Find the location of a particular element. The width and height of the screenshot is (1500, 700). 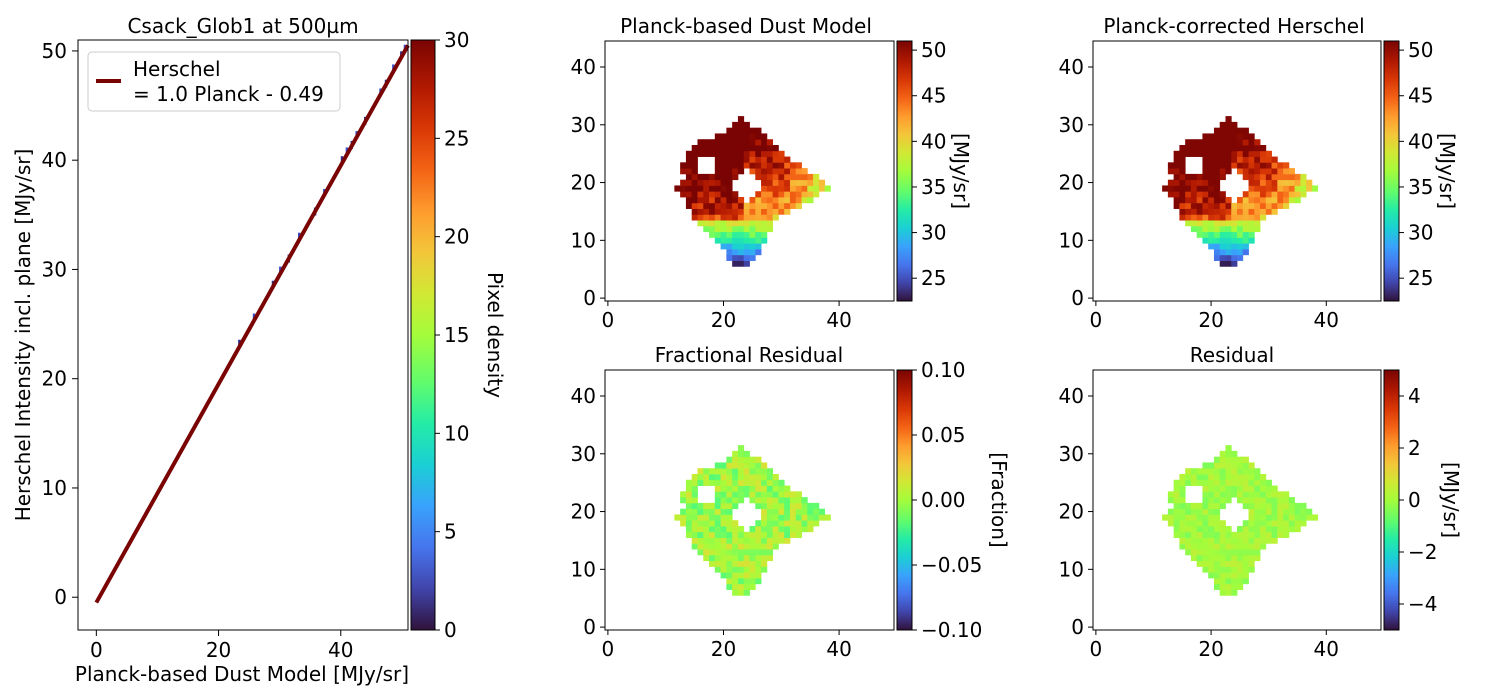

y-tick-label: 40 is located at coordinates (54, 160).